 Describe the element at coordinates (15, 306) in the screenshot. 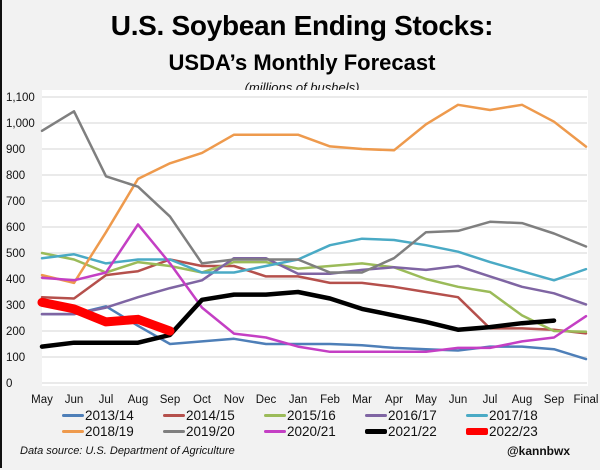

I see `y-tick-label: 300` at that location.